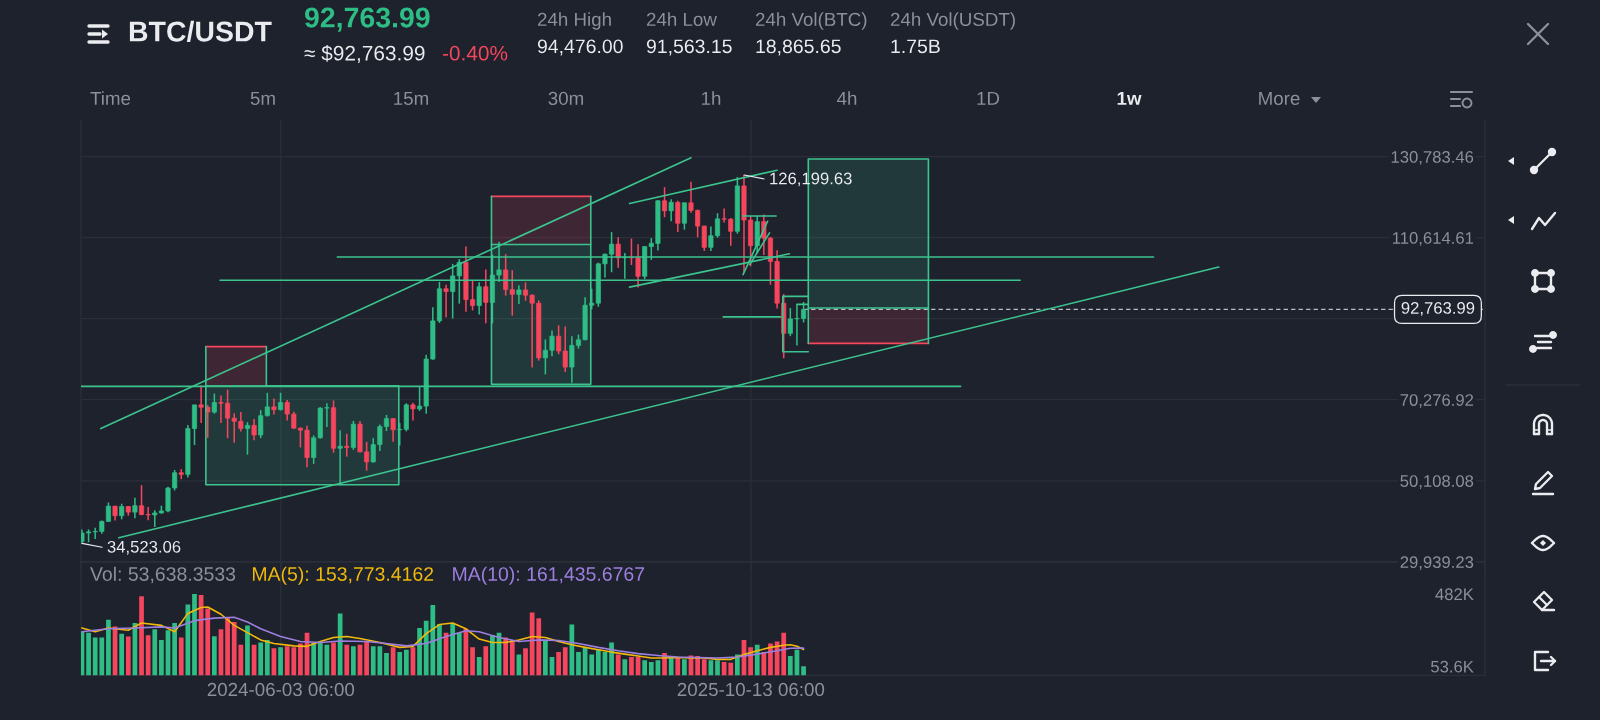 Image resolution: width=1600 pixels, height=720 pixels. What do you see at coordinates (574, 21) in the screenshot?
I see `text: 24h High` at bounding box center [574, 21].